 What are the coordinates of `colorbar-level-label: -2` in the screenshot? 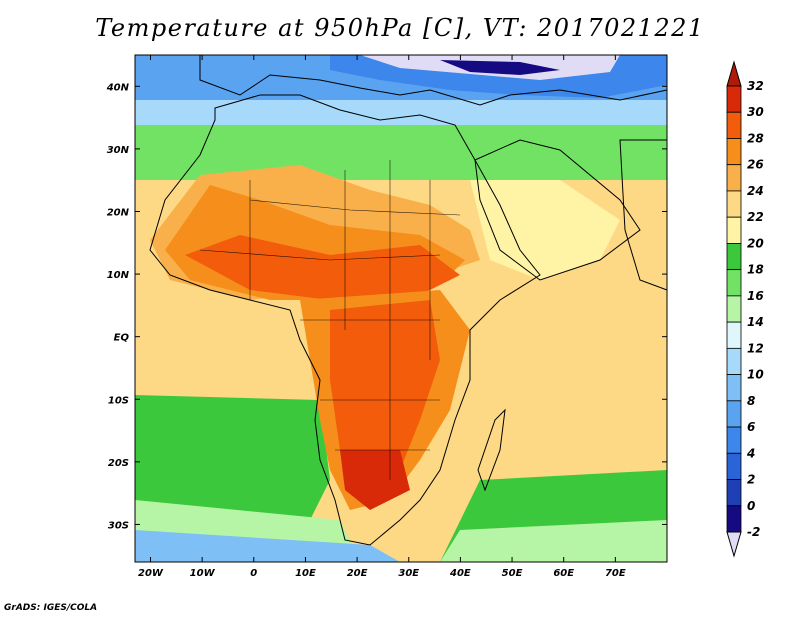 It's located at (753, 532).